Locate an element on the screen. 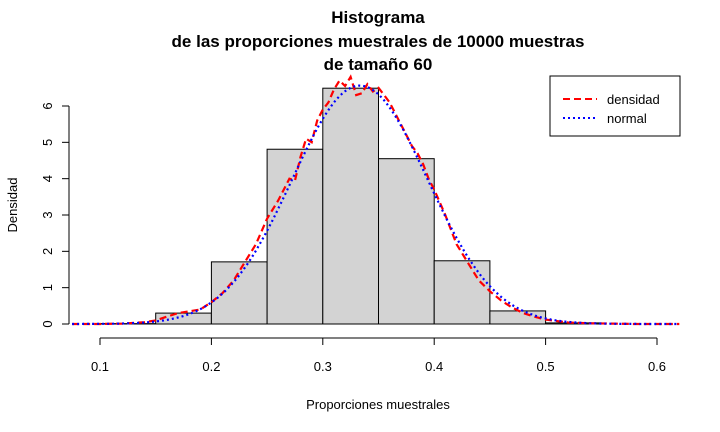 This screenshot has width=720, height=432. y-axis: 0 1 2 3 4 5 6 is located at coordinates (55, 215).